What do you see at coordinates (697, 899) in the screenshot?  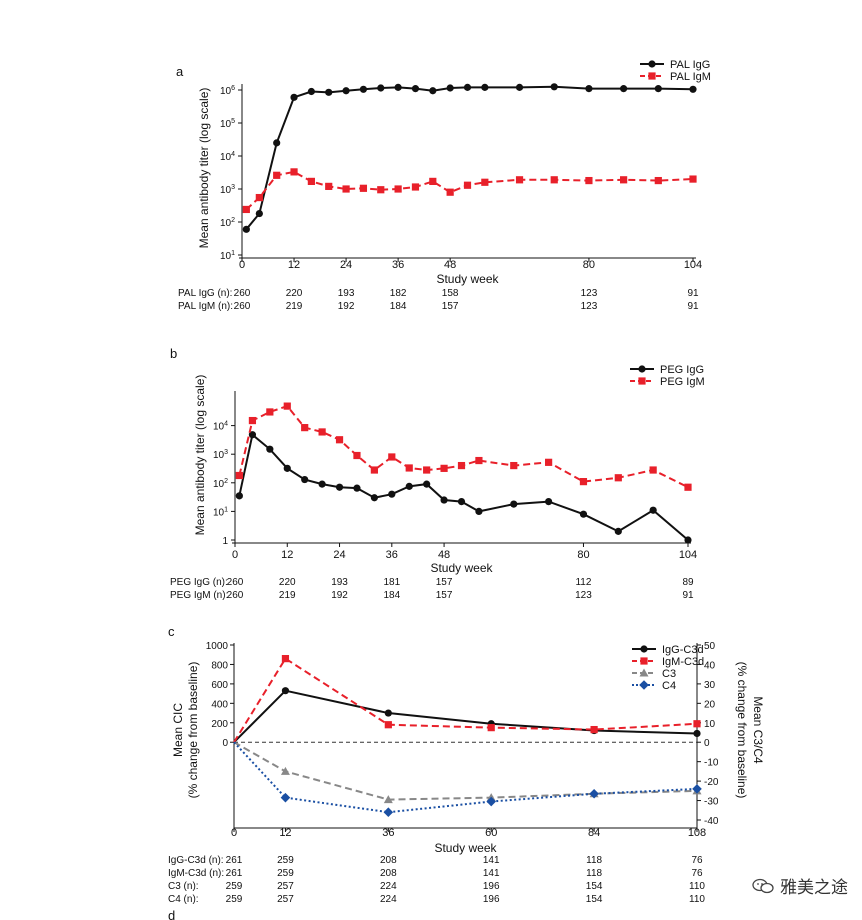 I see `n-table-cell: 110` at bounding box center [697, 899].